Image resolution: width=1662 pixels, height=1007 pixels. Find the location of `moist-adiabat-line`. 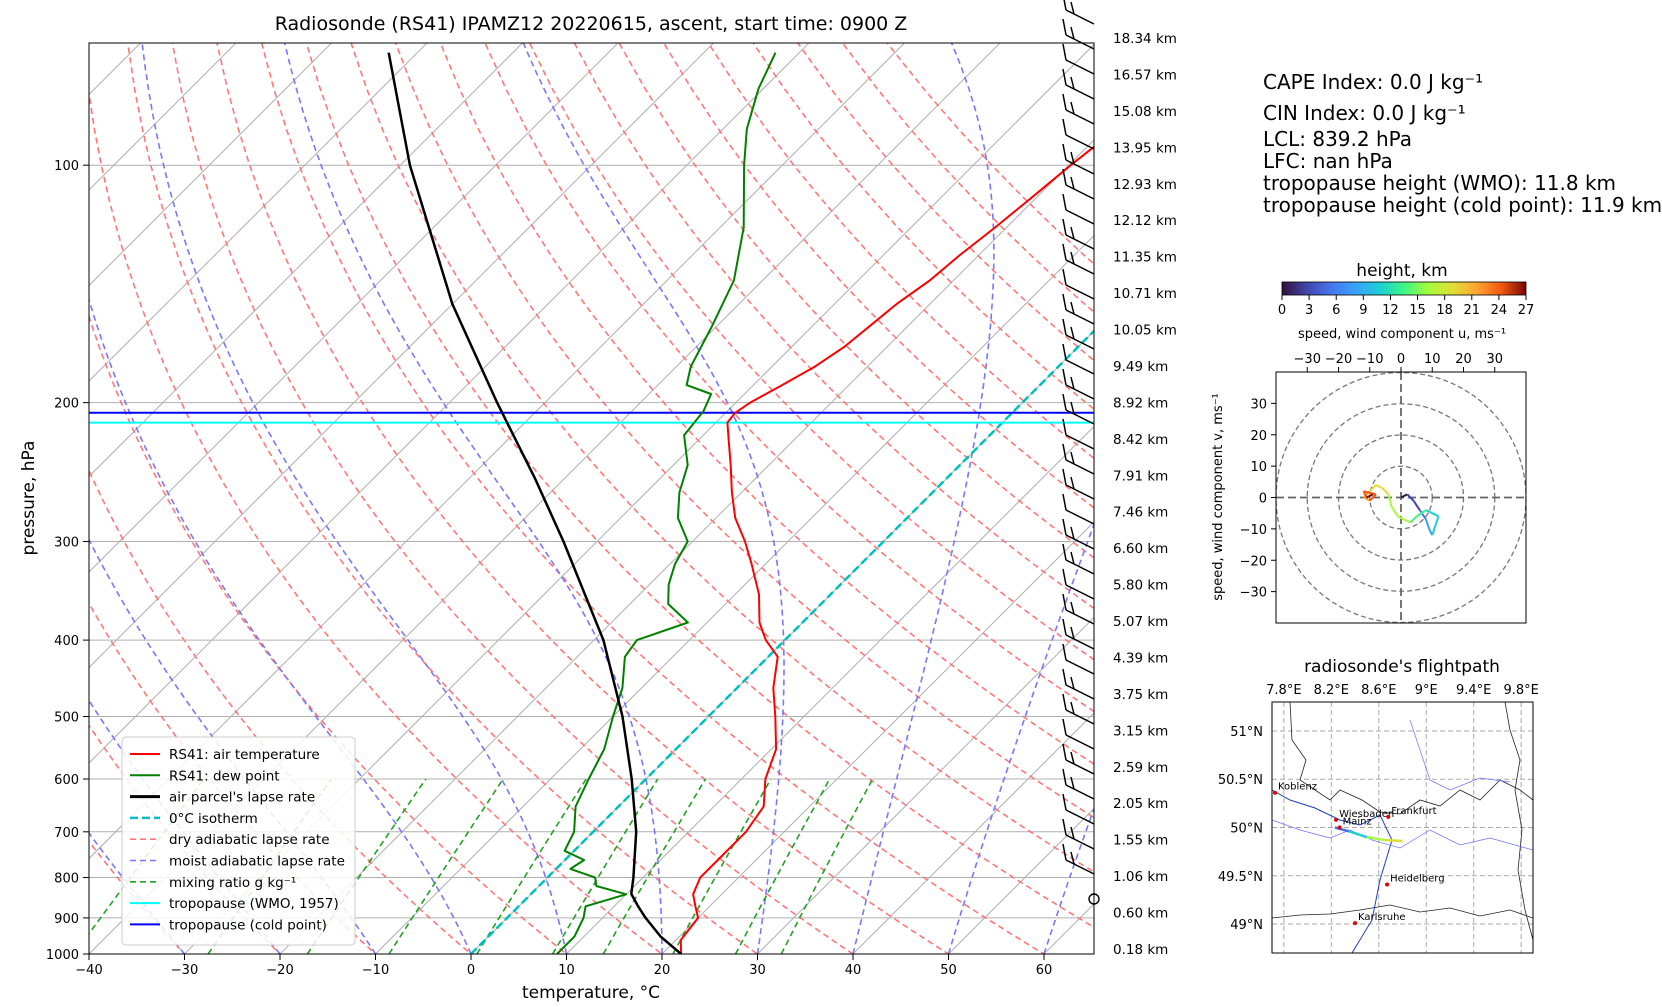

moist-adiabat-line is located at coordinates (923, 498).